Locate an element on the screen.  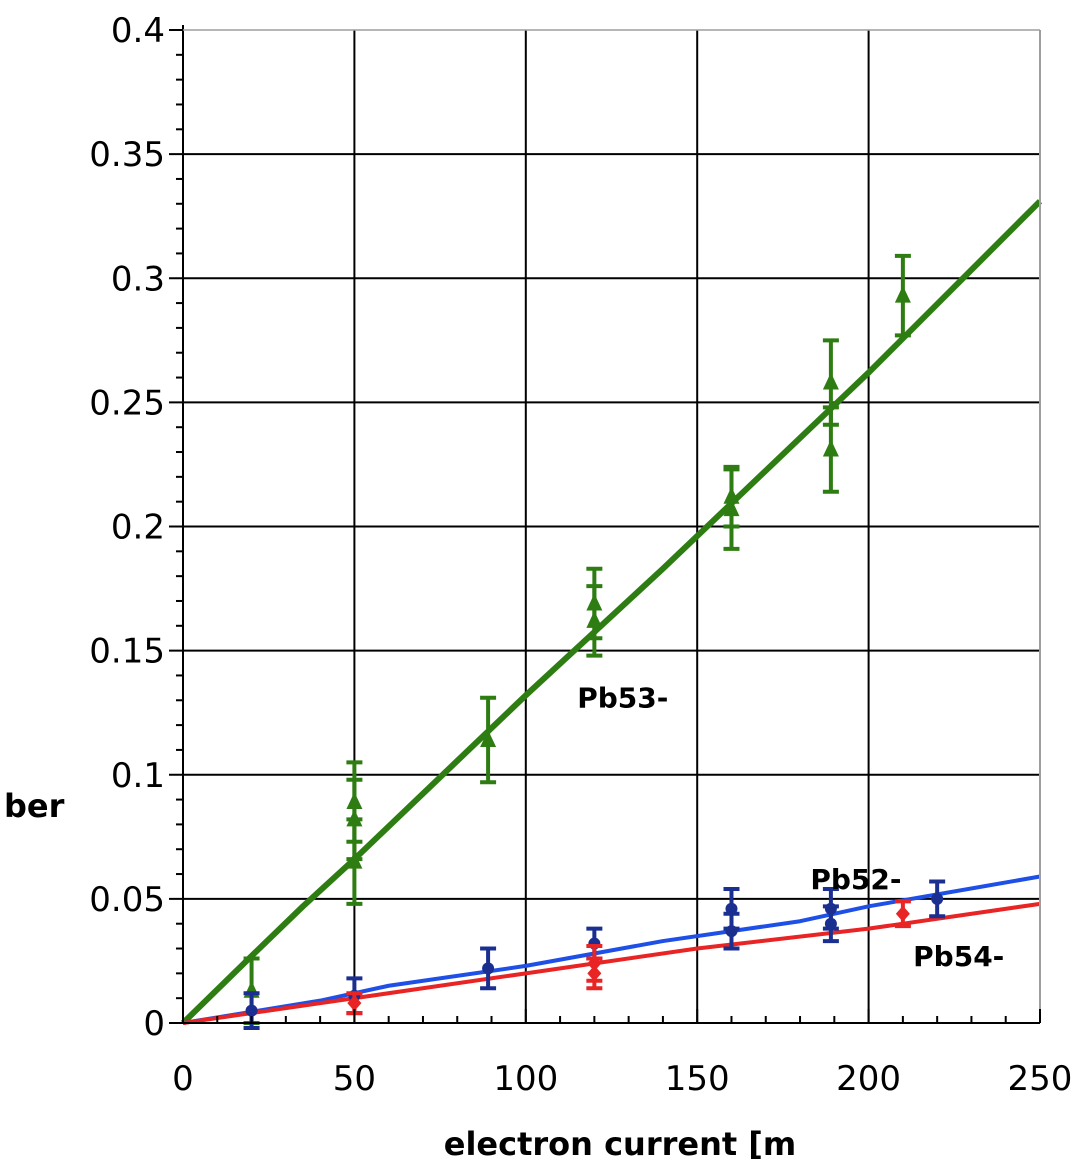
x-axis-title: electron current [m is located at coordinates (620, 1144).